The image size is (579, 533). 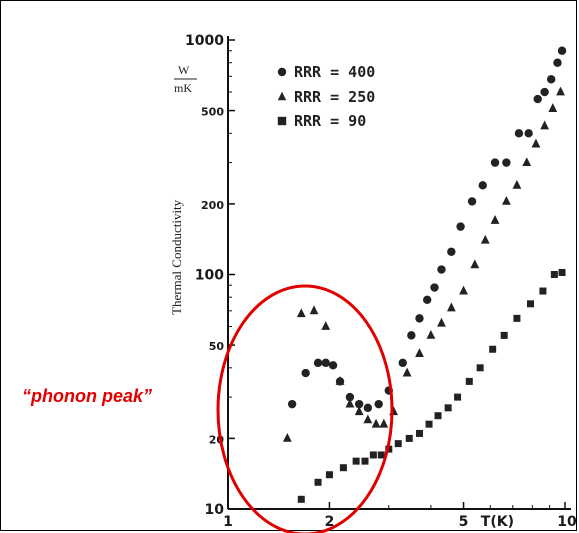 I want to click on phonon-peak-highlight-ellipse, so click(x=305, y=408).